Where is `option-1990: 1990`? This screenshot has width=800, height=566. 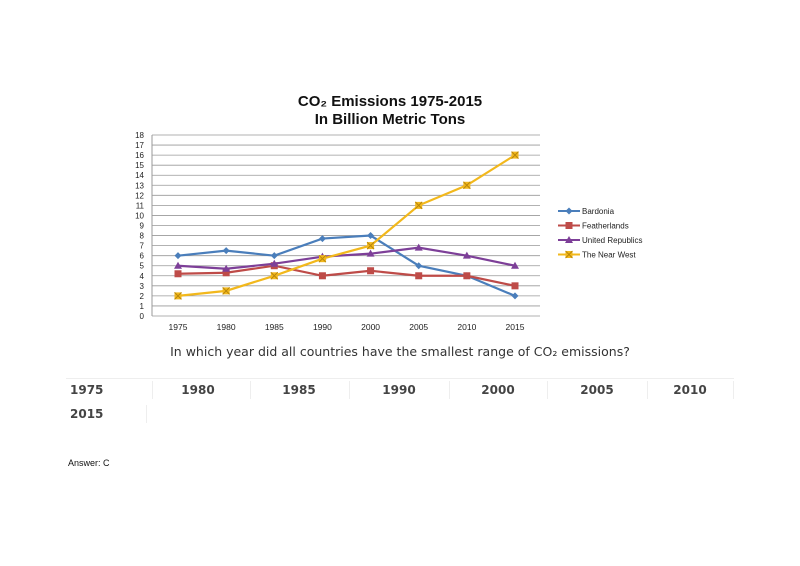
option-1990: 1990 is located at coordinates (399, 390).